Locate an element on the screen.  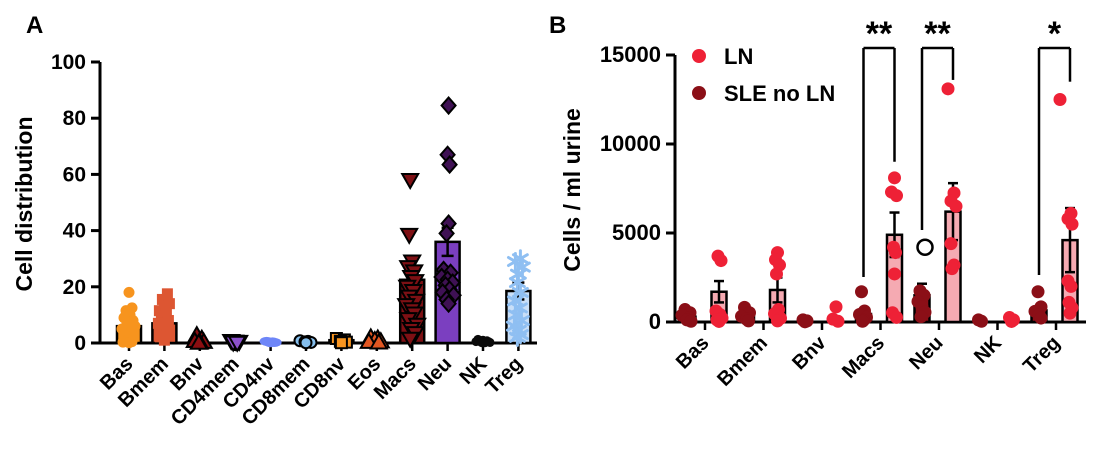
Bnv-dot-SLE no LN is located at coordinates (805, 322).